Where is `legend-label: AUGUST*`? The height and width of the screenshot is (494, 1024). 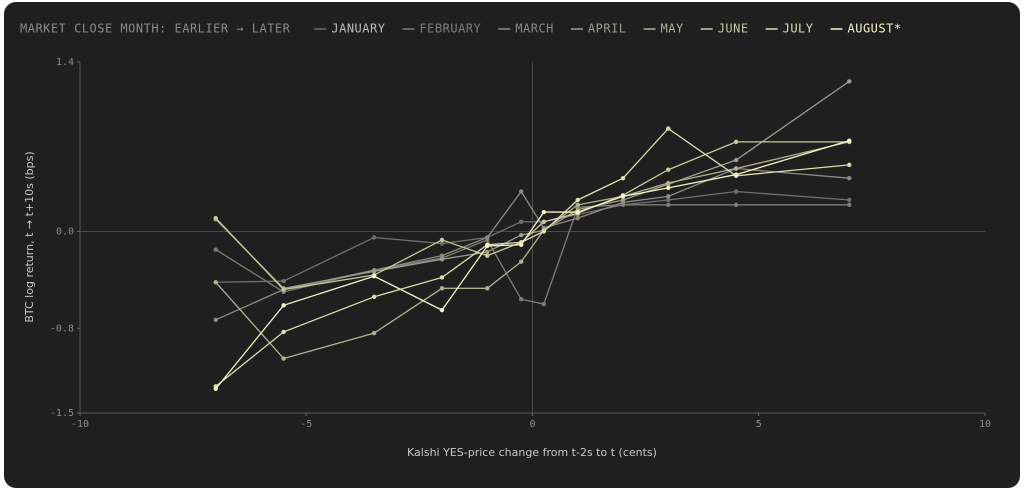
legend-label: AUGUST* is located at coordinates (875, 29).